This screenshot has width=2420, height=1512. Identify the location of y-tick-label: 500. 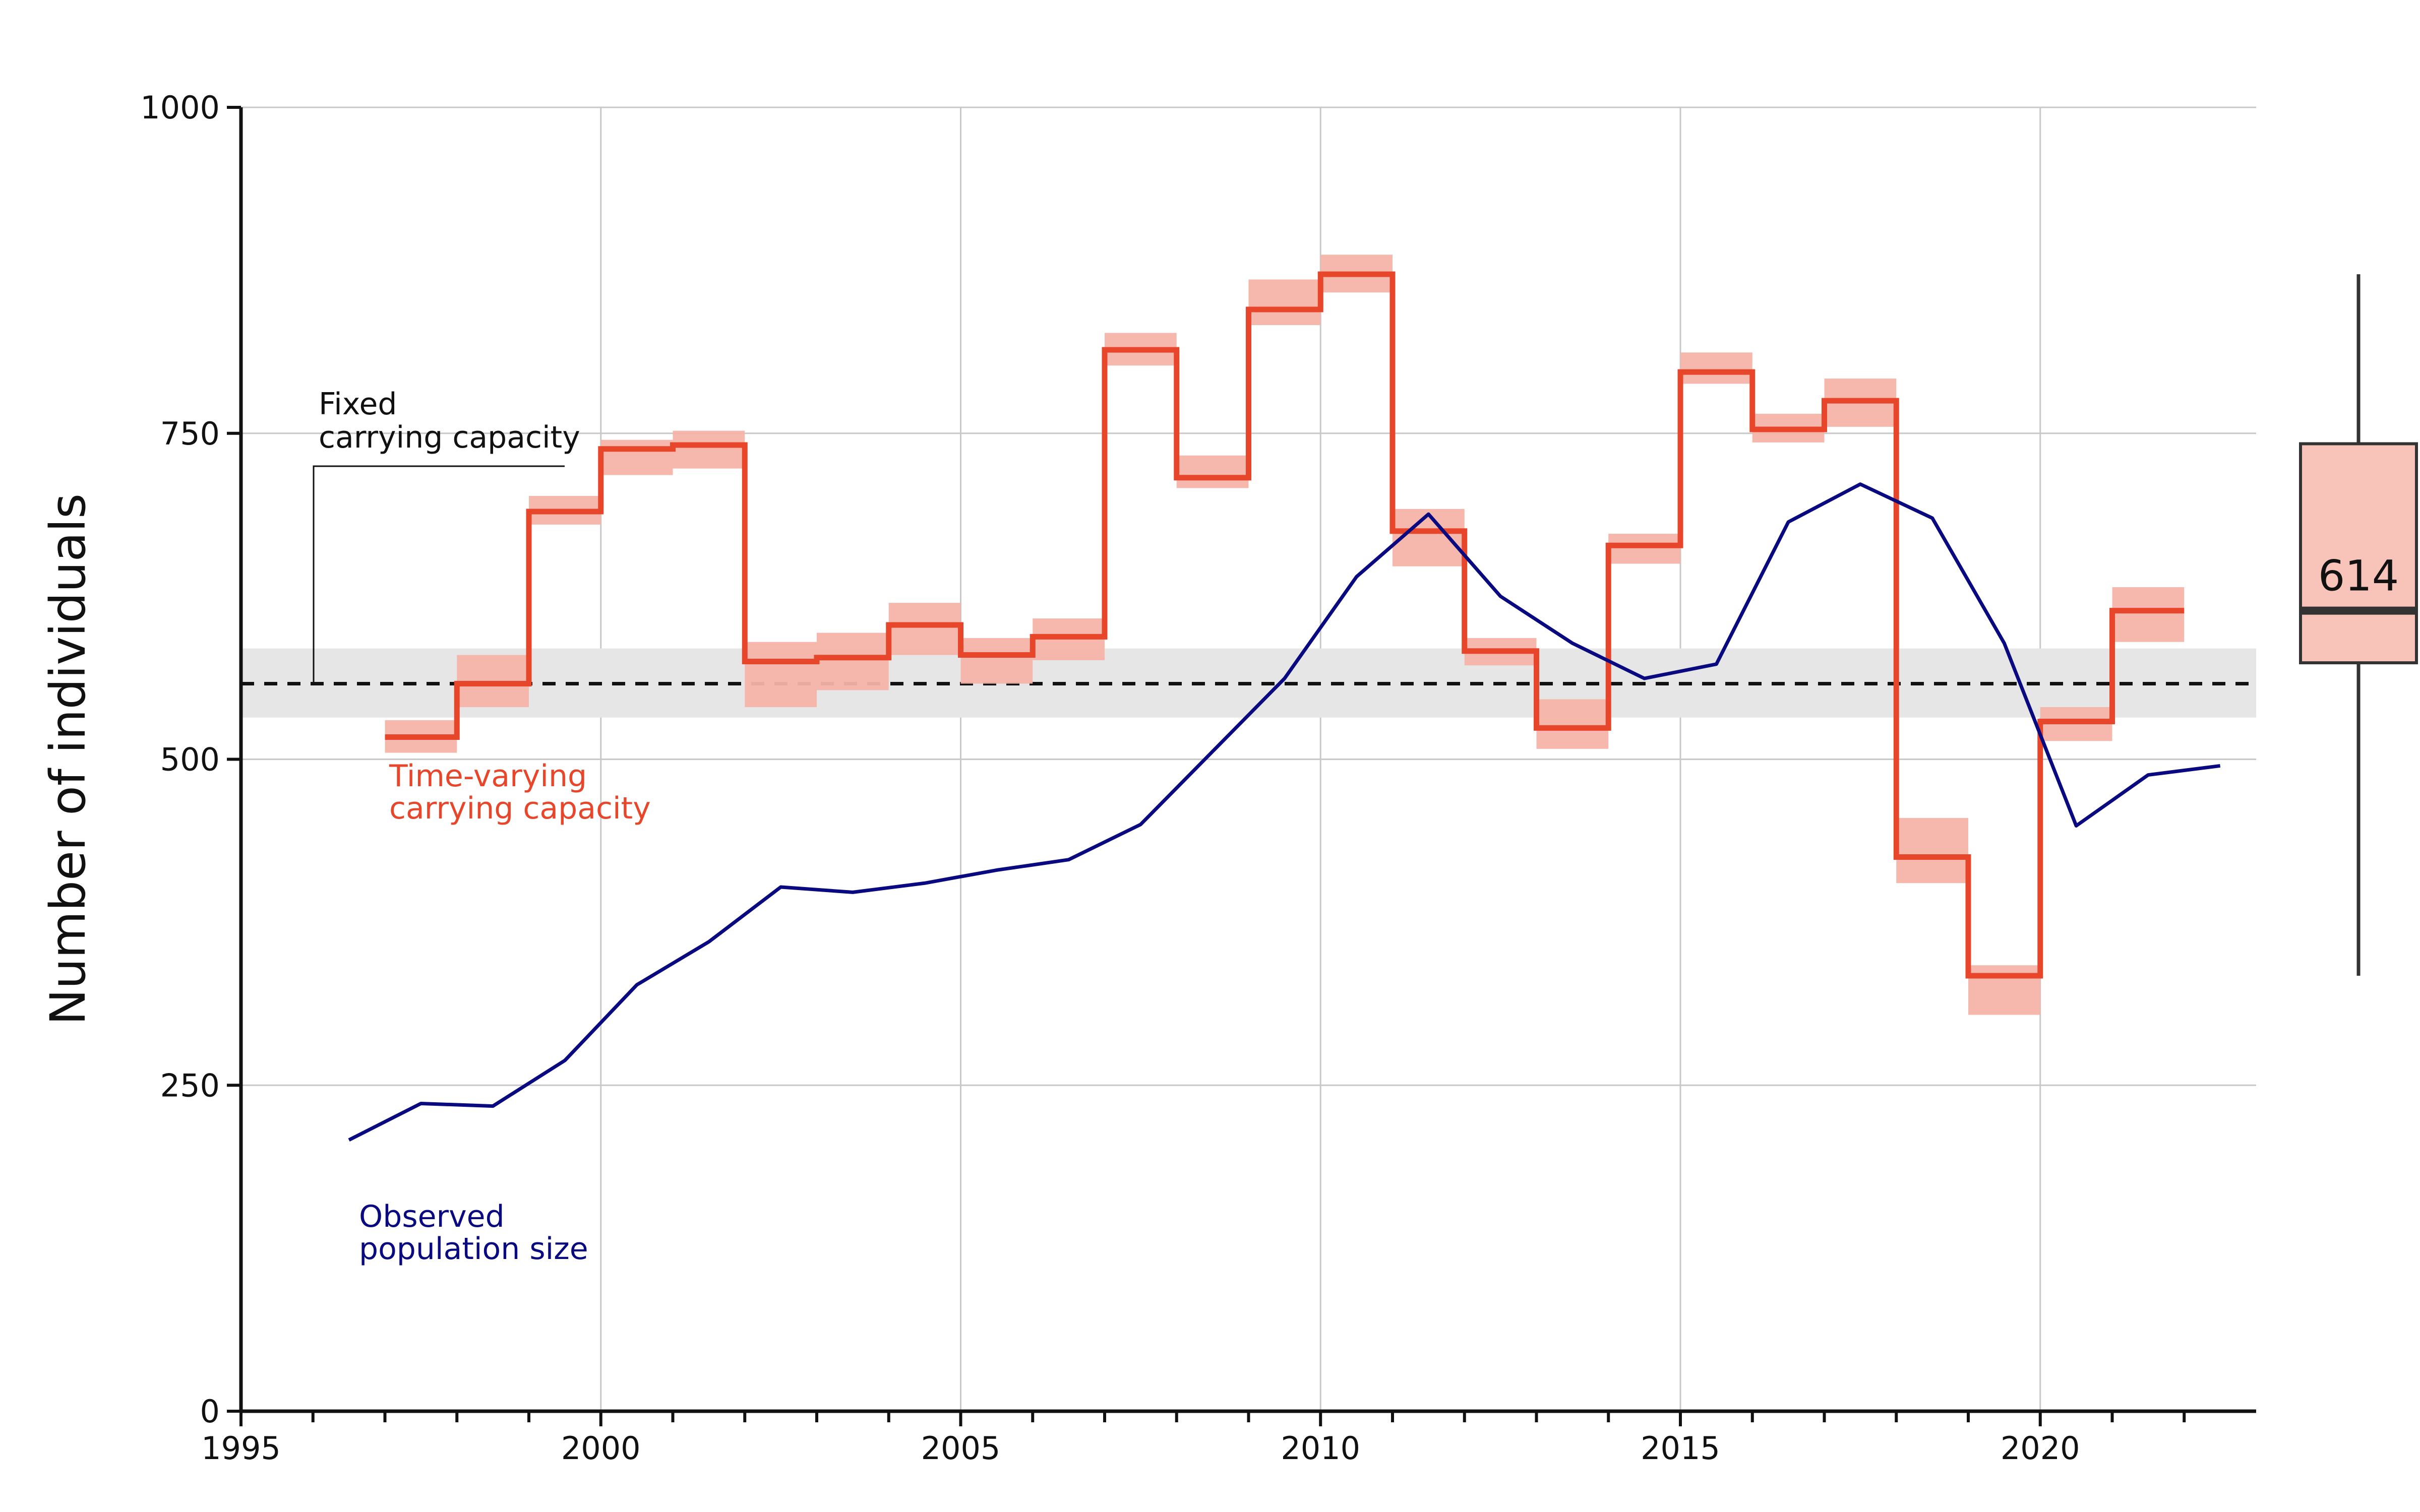
(190, 760).